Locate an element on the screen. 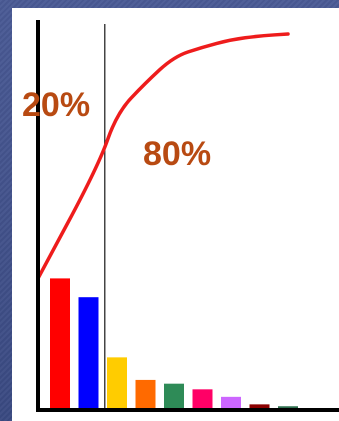  annotation-80-percent: 80% is located at coordinates (177, 154).